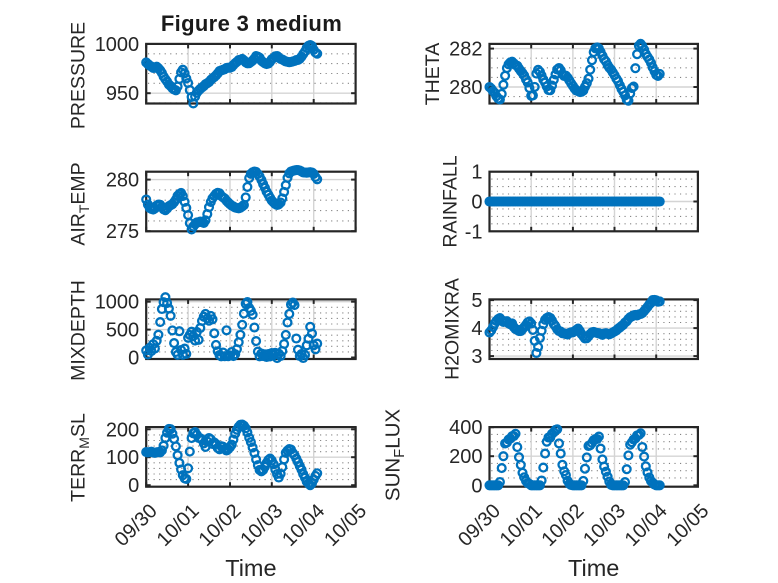 The height and width of the screenshot is (583, 778). What do you see at coordinates (476, 357) in the screenshot?
I see `svg-text: 3` at bounding box center [476, 357].